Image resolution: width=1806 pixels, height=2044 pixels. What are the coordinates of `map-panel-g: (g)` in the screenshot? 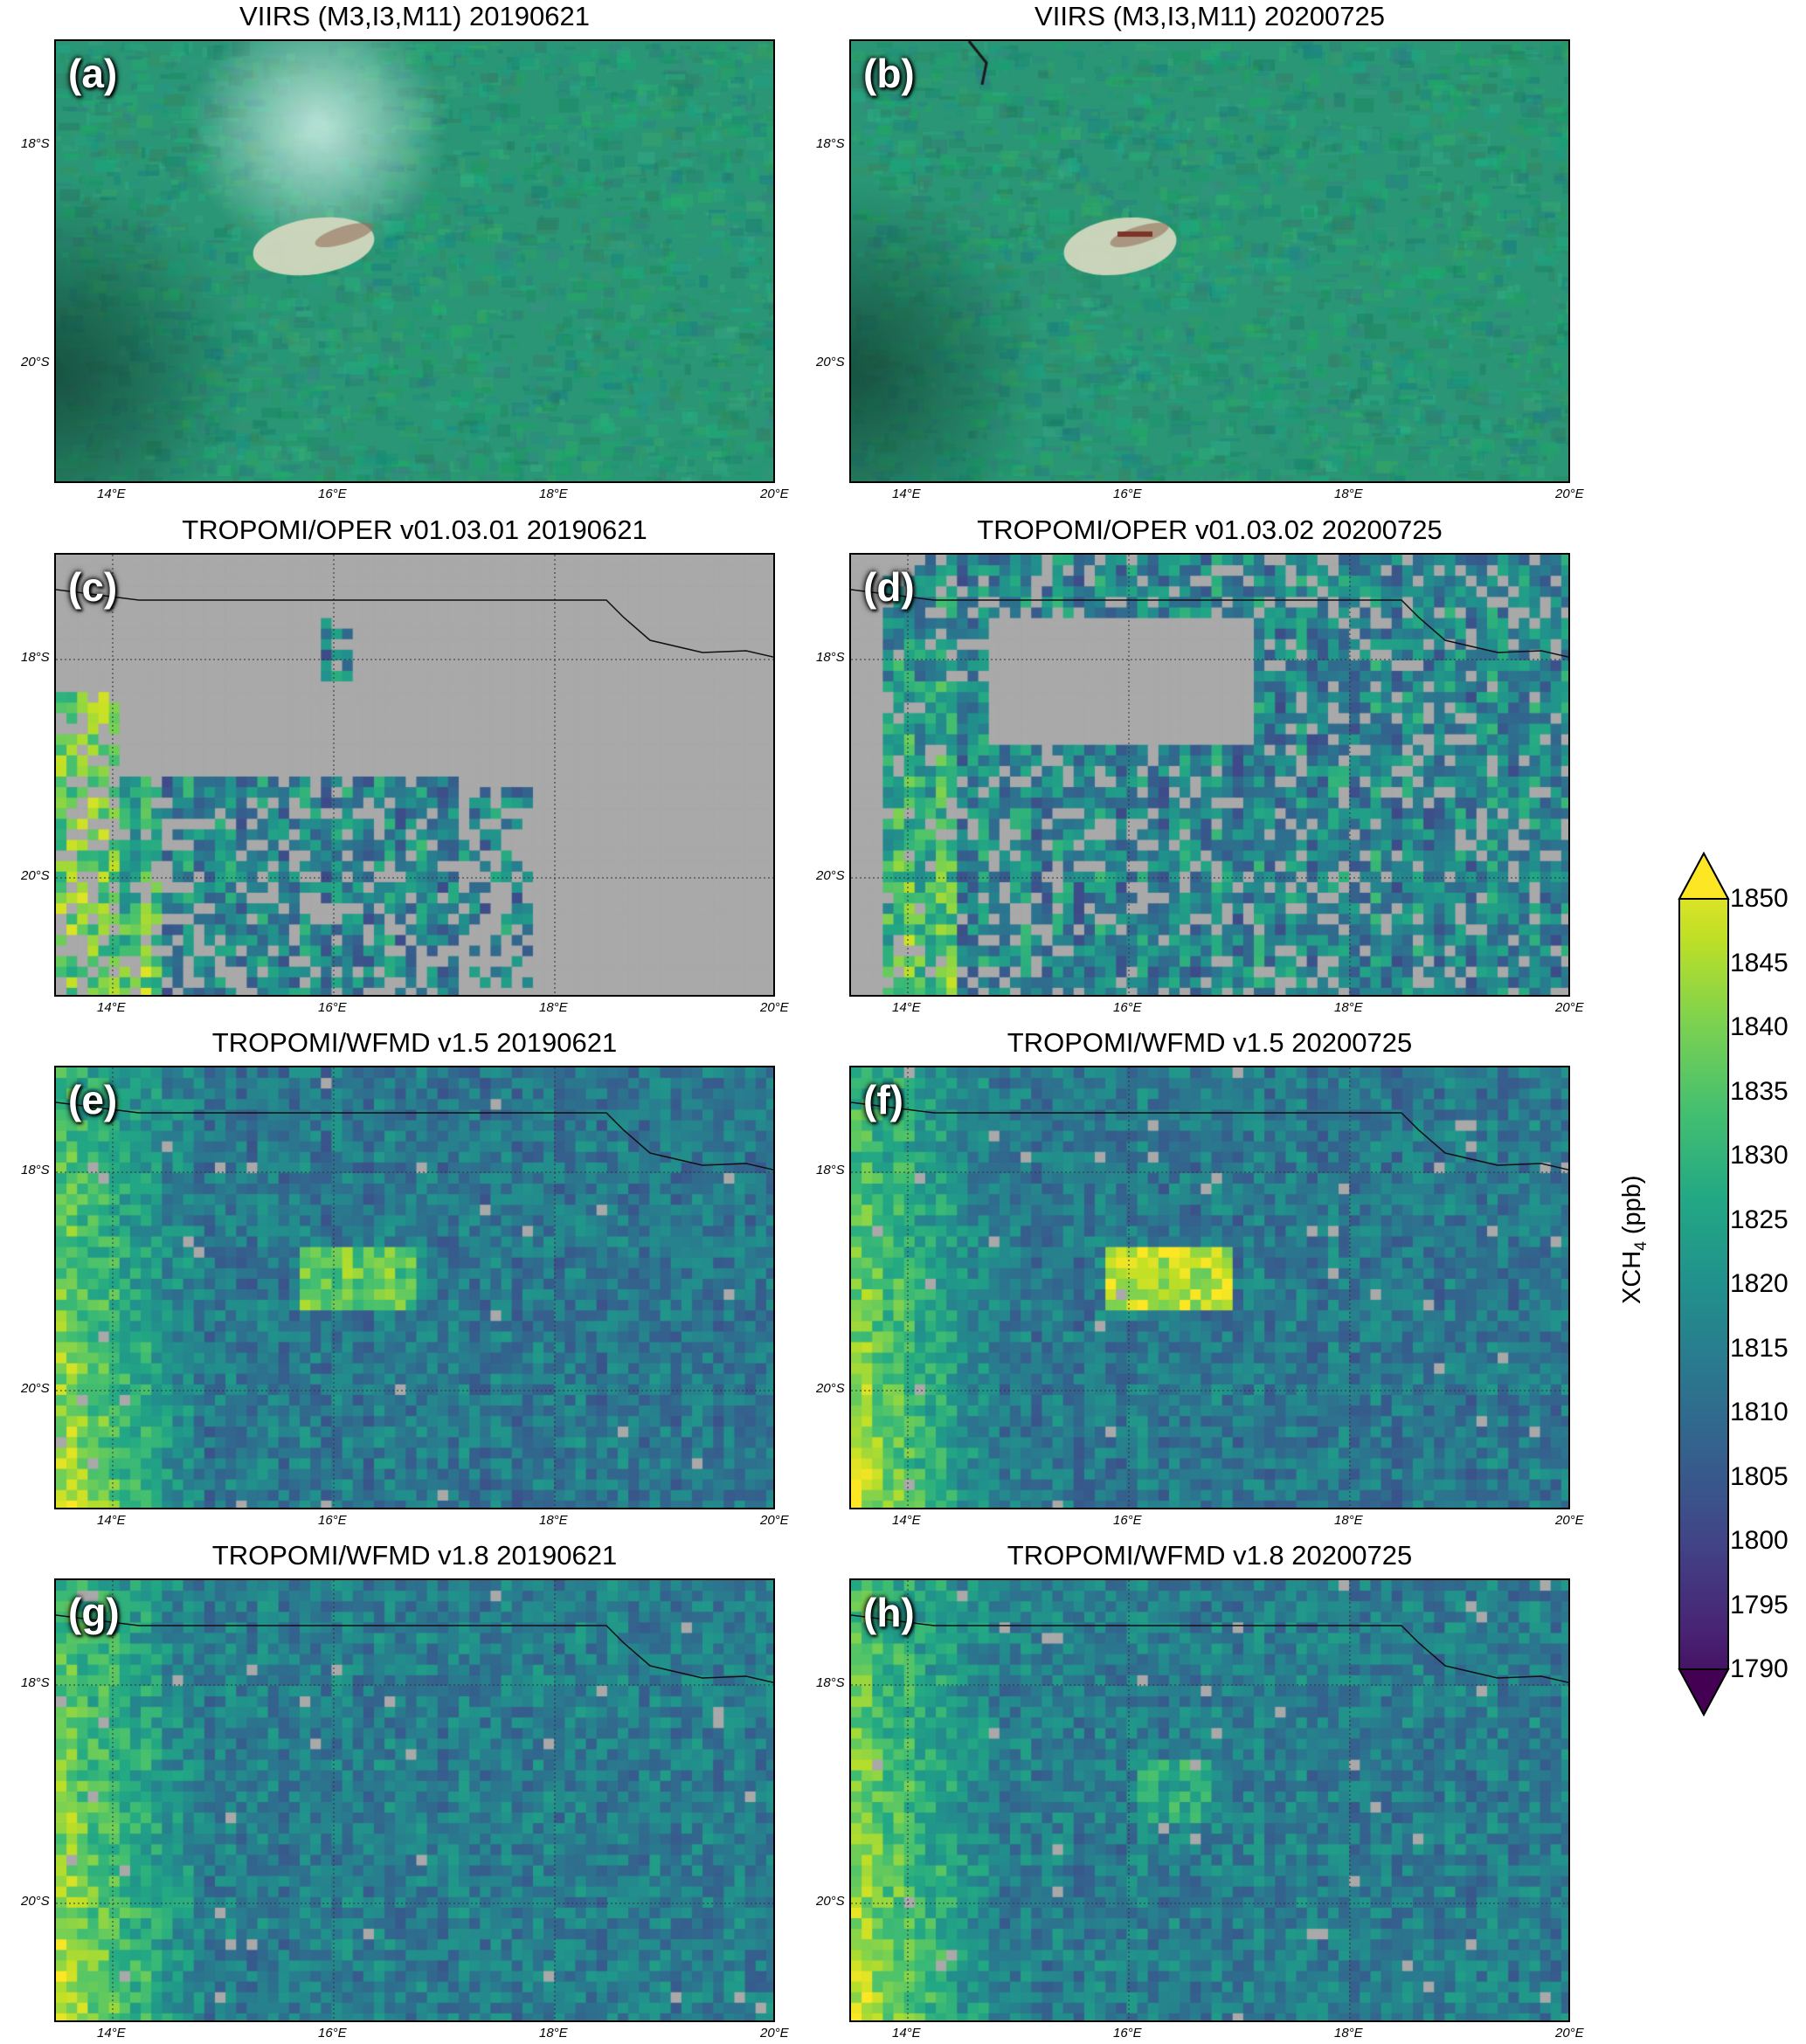 It's located at (414, 1800).